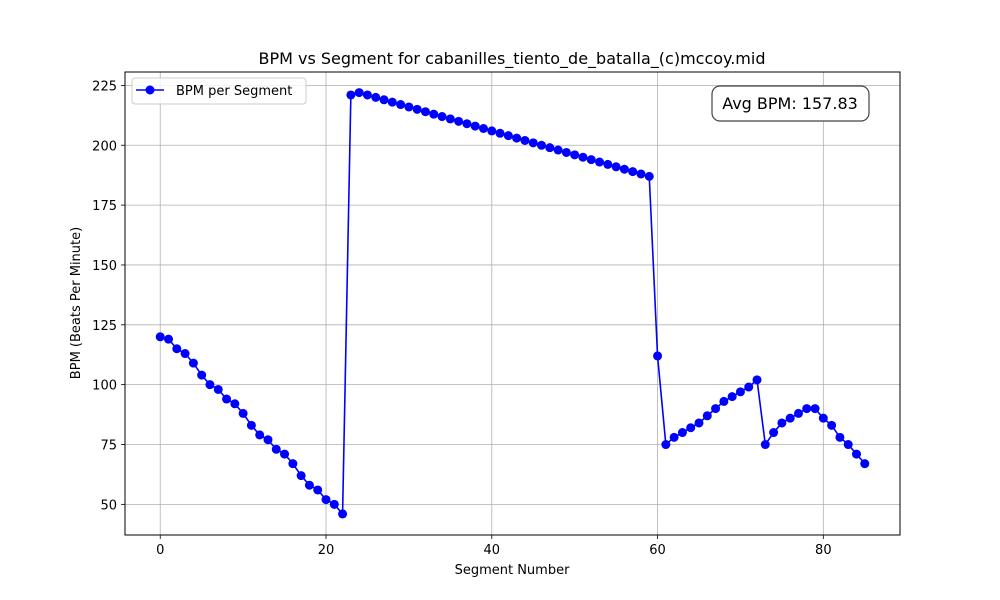  What do you see at coordinates (104, 326) in the screenshot?
I see `y-tick-label: 125` at bounding box center [104, 326].